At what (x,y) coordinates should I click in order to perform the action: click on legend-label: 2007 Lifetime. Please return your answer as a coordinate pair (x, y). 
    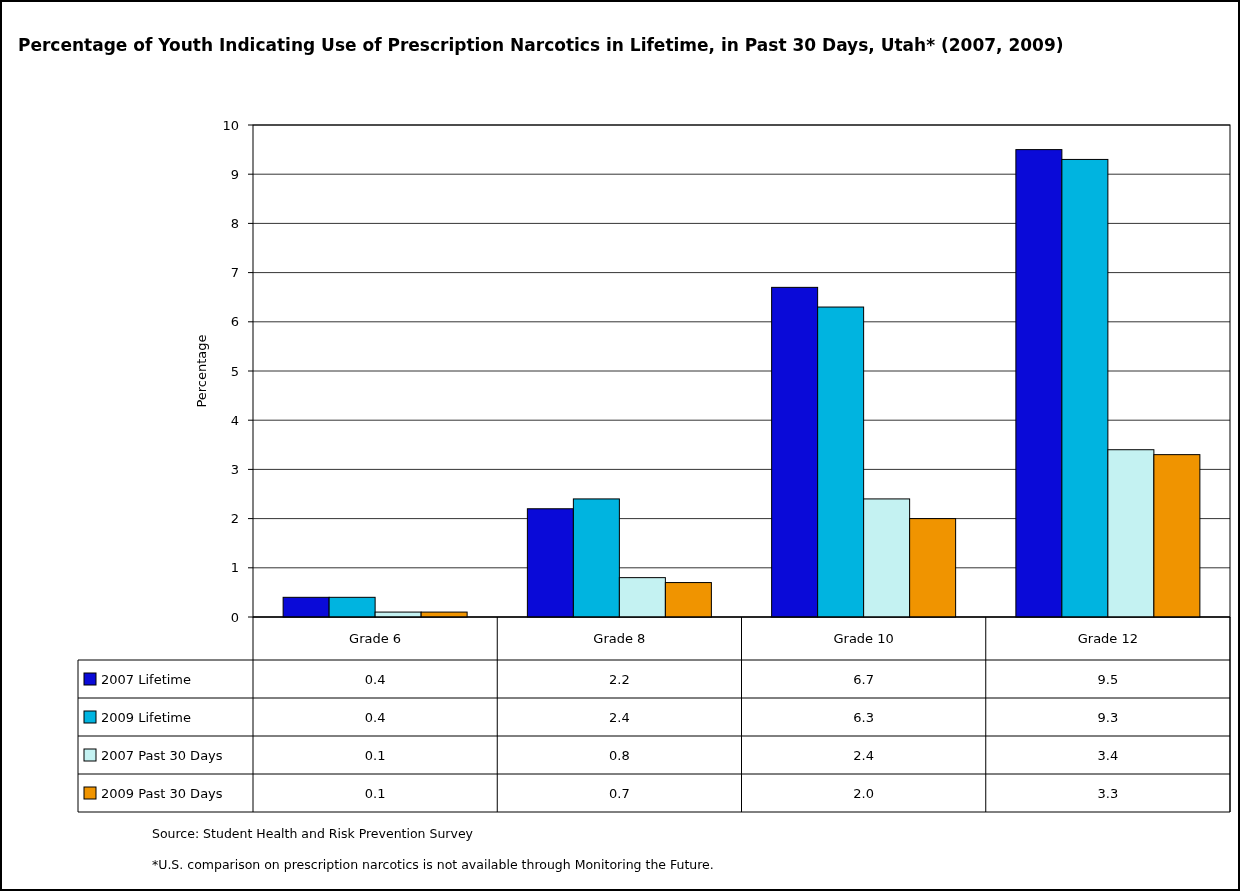
    Looking at the image, I should click on (146, 679).